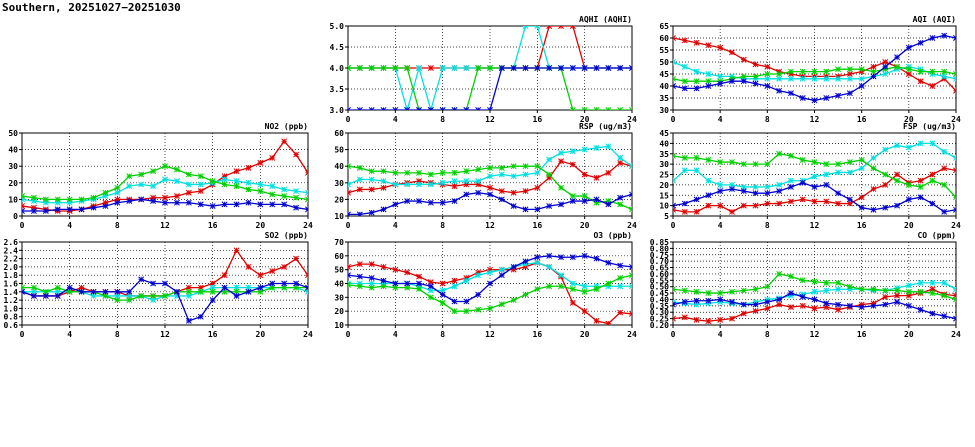  Describe the element at coordinates (720, 119) in the screenshot. I see `aqi-xtick-label: 4` at that location.